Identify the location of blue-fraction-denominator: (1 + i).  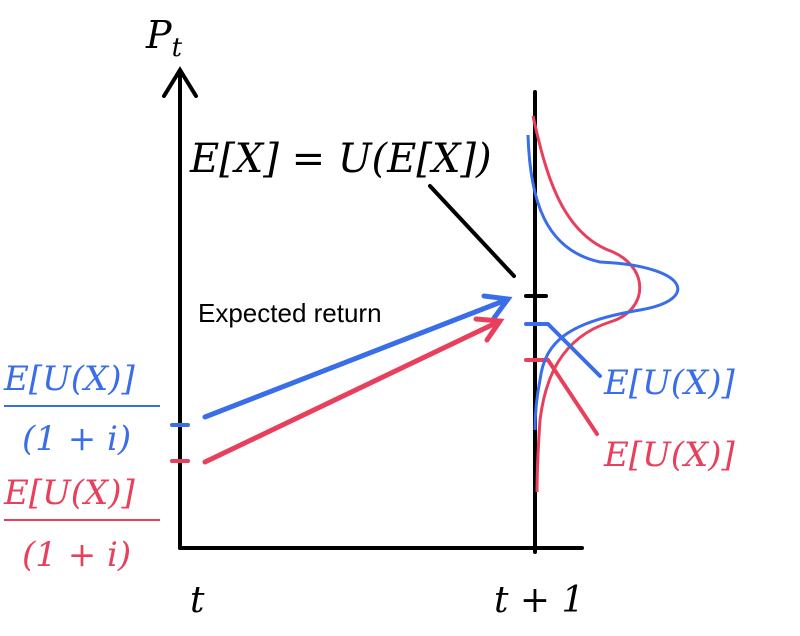
(76, 439).